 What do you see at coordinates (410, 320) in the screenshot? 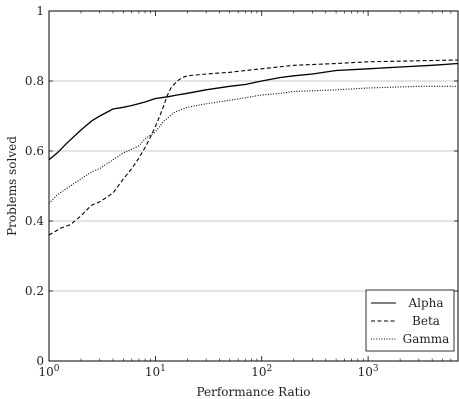
I see `legend: Alpha Beta Gamma` at bounding box center [410, 320].